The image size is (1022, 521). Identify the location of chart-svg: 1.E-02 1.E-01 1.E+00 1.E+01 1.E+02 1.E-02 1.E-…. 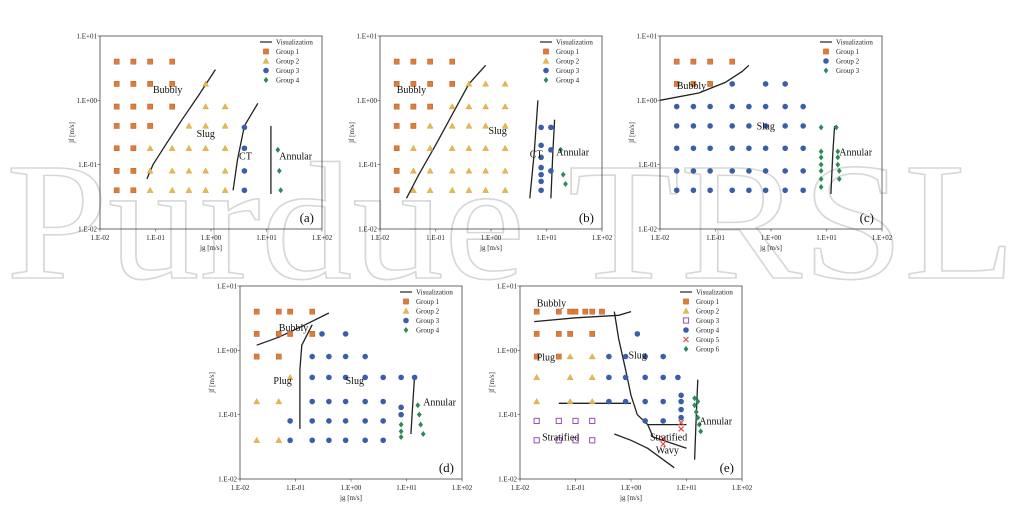
(760, 143).